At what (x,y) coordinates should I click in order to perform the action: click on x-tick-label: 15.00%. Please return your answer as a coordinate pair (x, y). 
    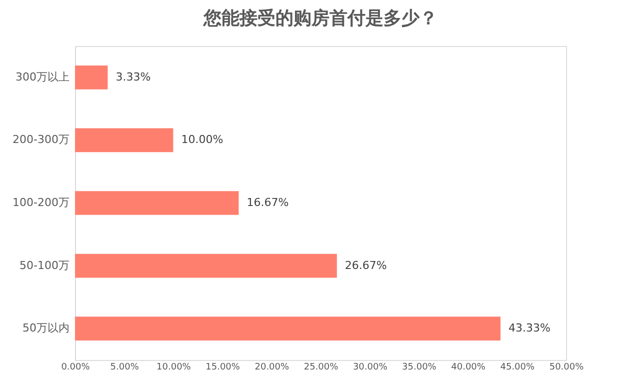
    Looking at the image, I should click on (223, 367).